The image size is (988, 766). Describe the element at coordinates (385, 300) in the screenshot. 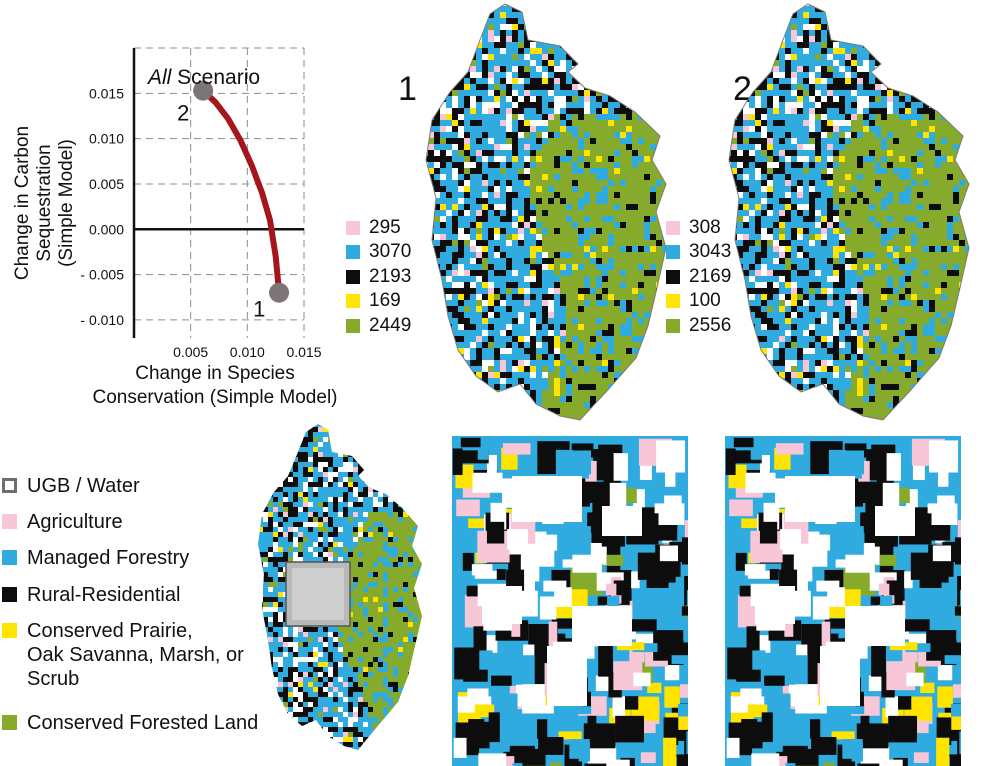

I see `count-value: 169` at that location.